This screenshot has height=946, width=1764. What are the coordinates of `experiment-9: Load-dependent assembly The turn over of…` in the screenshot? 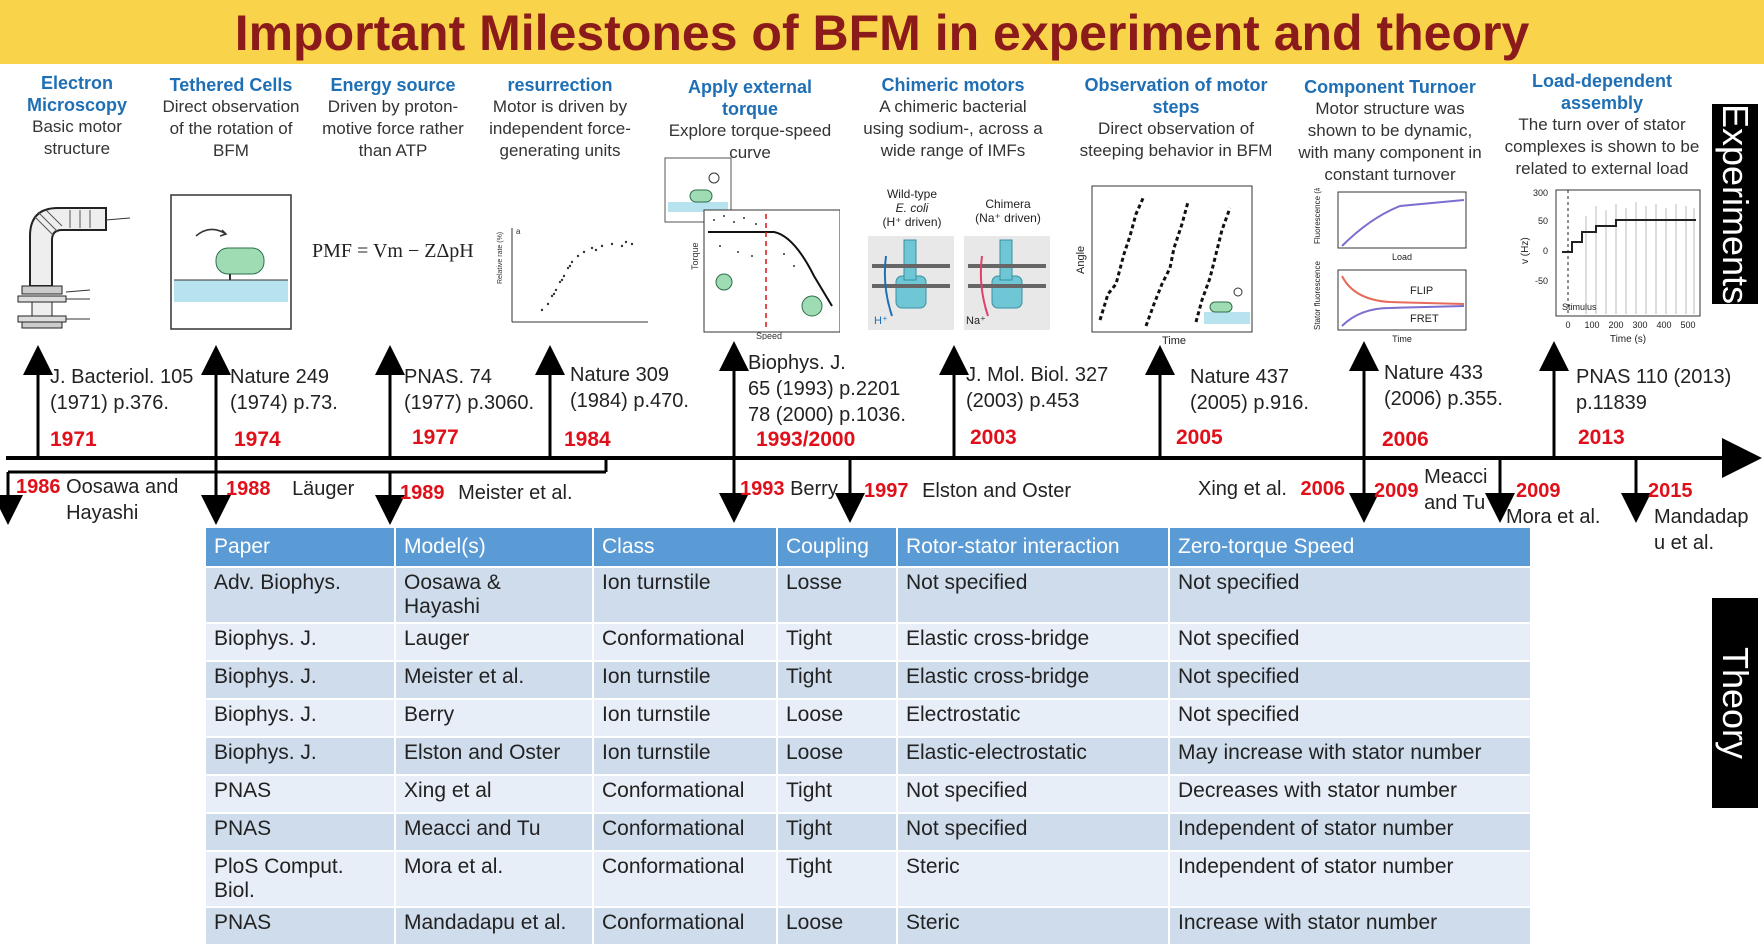 It's located at (1602, 125).